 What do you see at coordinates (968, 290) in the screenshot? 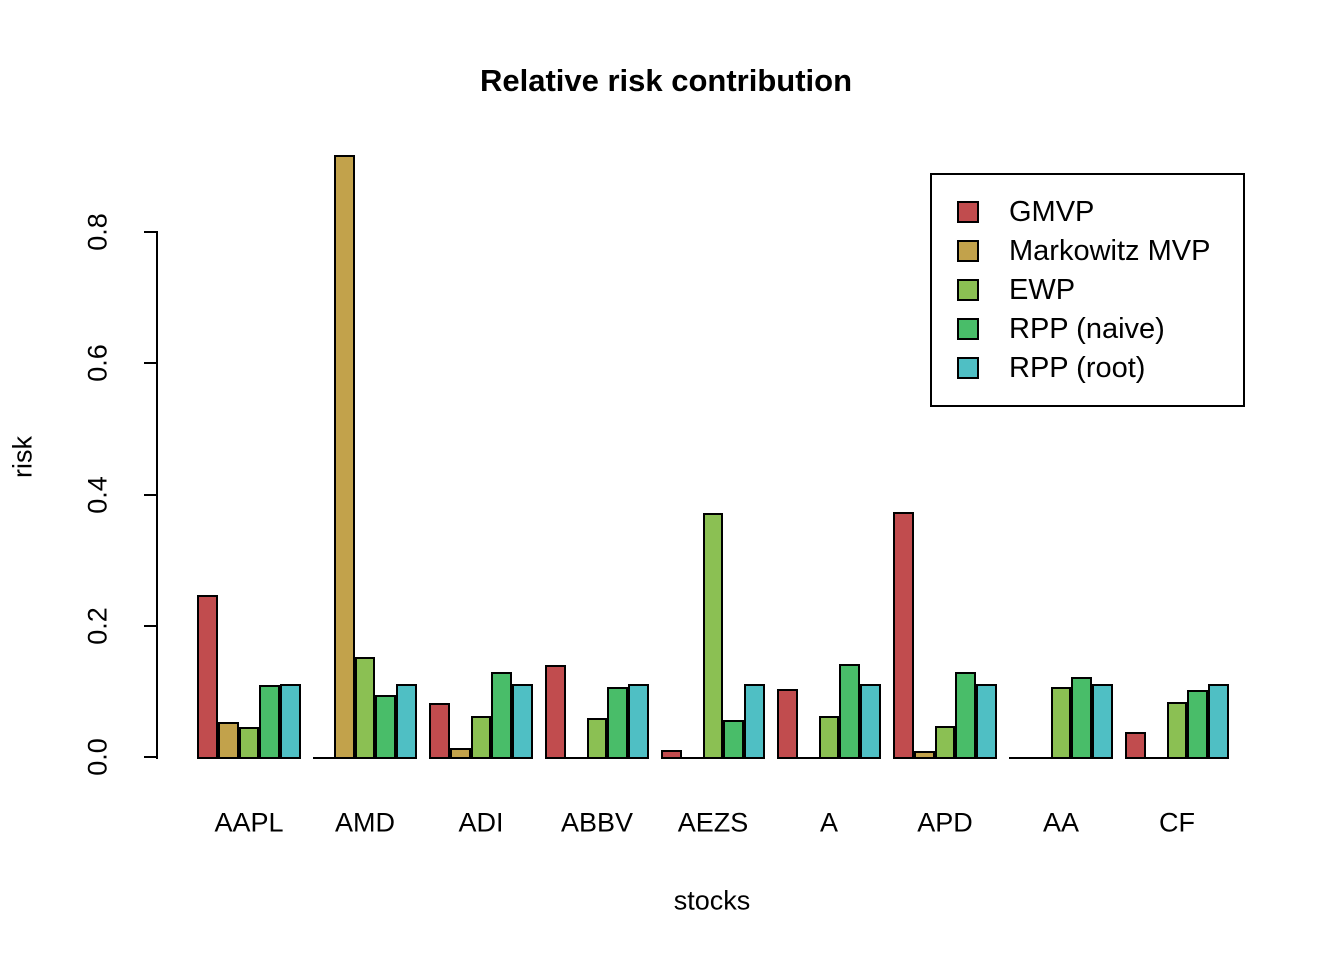
I see `legend-swatch-icon-ewp` at bounding box center [968, 290].